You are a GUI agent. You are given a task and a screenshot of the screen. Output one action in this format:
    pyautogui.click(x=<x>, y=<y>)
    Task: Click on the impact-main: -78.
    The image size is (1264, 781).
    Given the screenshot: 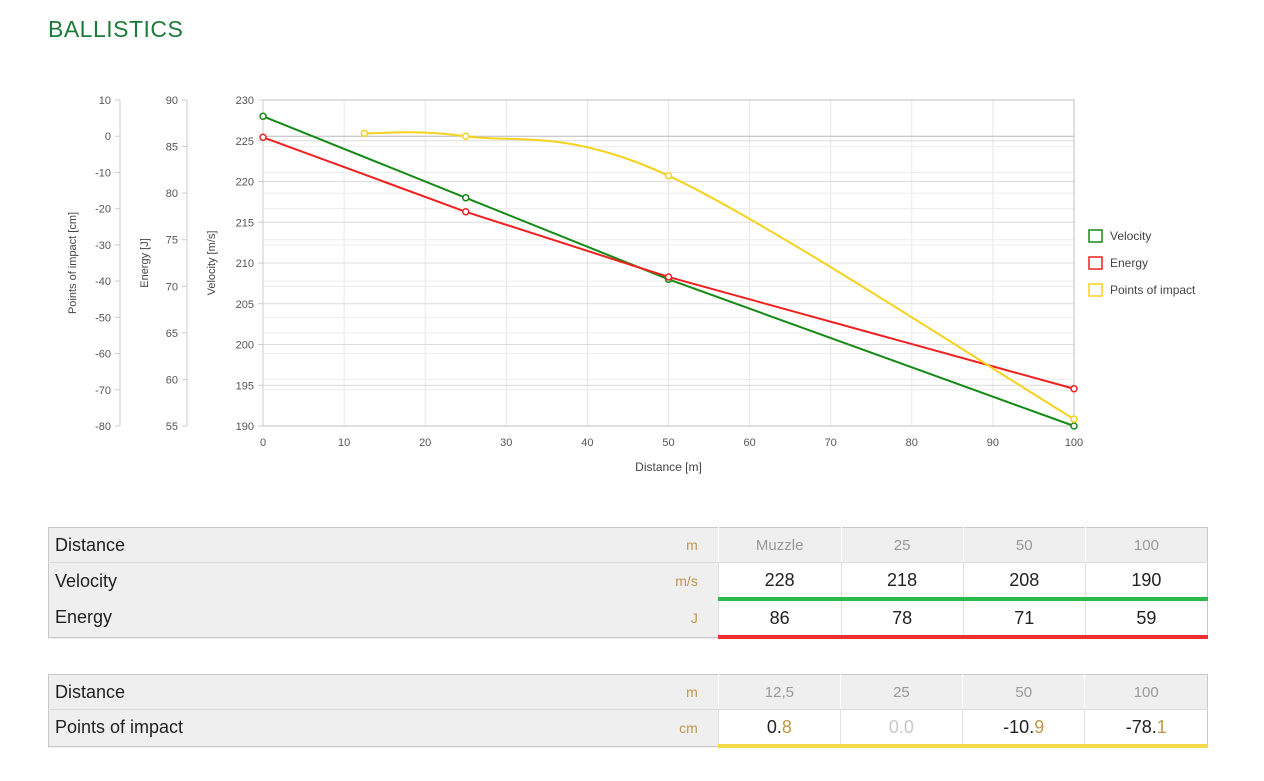 What is the action you would take?
    pyautogui.click(x=1141, y=726)
    